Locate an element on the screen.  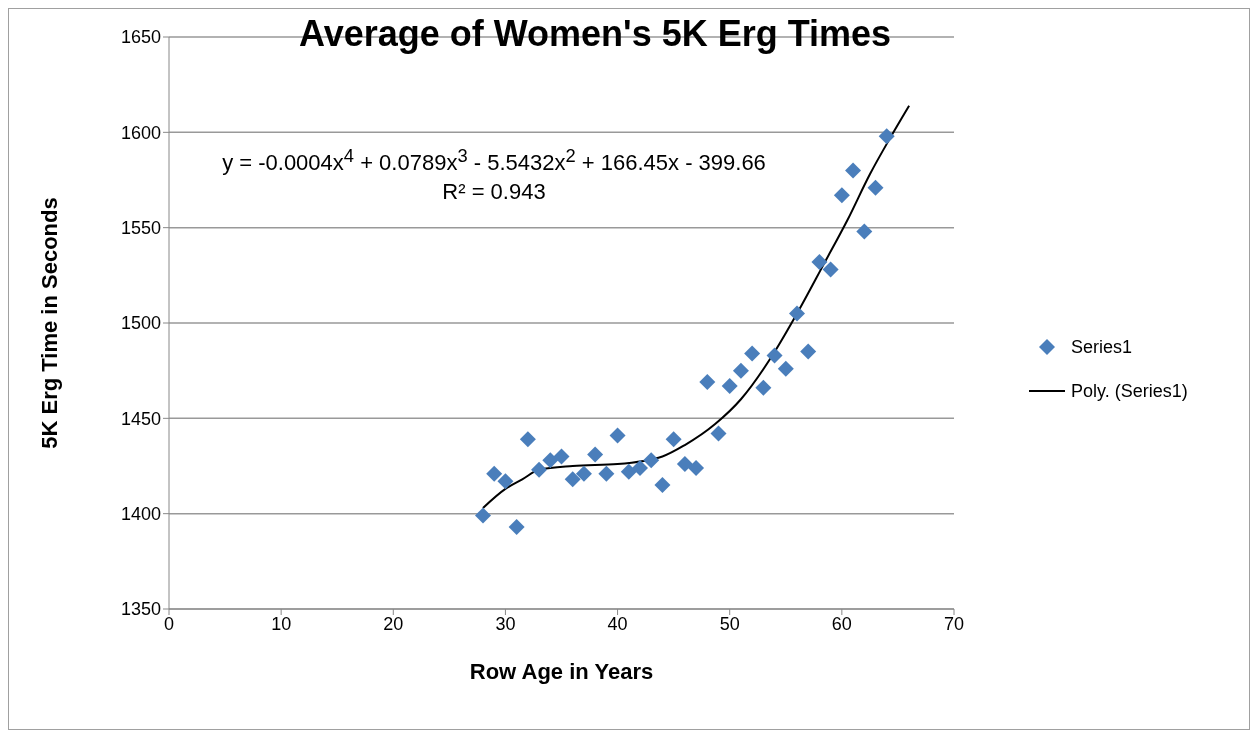
y-tick-label: 1500 is located at coordinates (140, 323).